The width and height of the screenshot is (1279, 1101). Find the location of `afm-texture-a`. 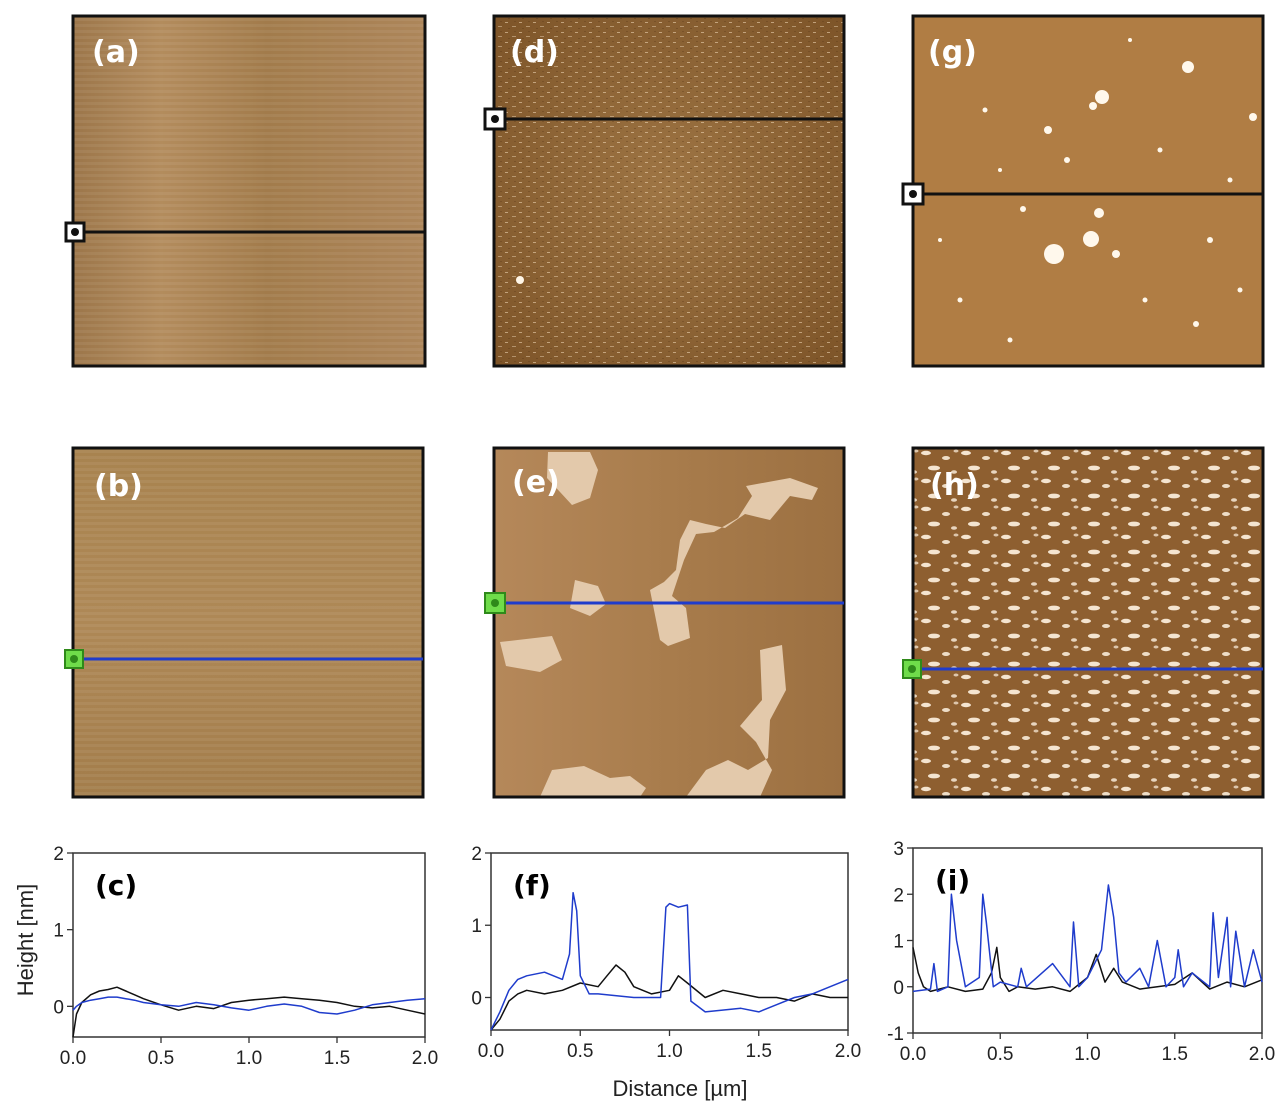

afm-texture-a is located at coordinates (249, 191).